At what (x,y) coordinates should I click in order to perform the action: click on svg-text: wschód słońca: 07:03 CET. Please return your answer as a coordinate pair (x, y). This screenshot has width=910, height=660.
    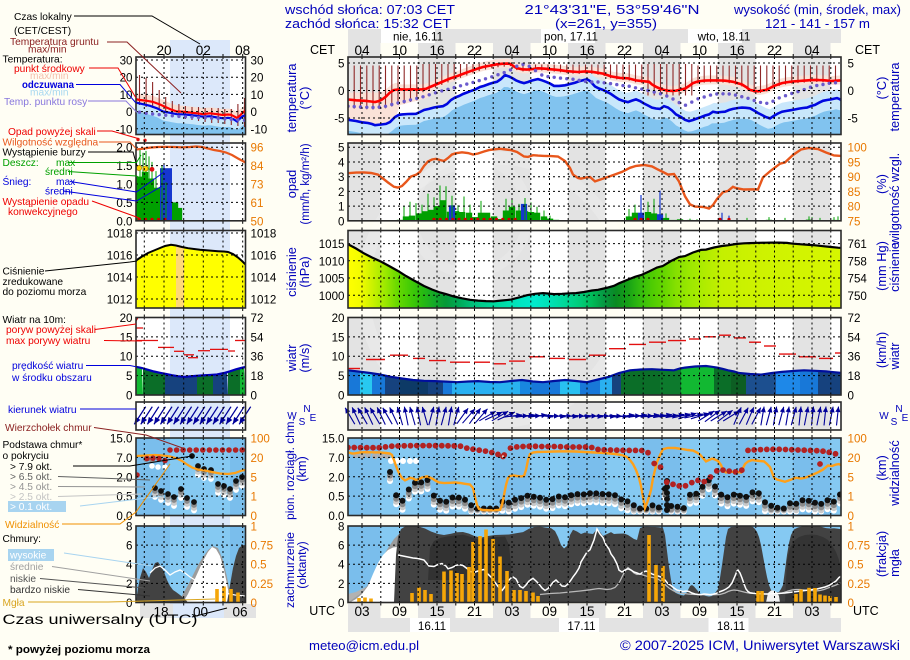
    Looking at the image, I should click on (369, 9).